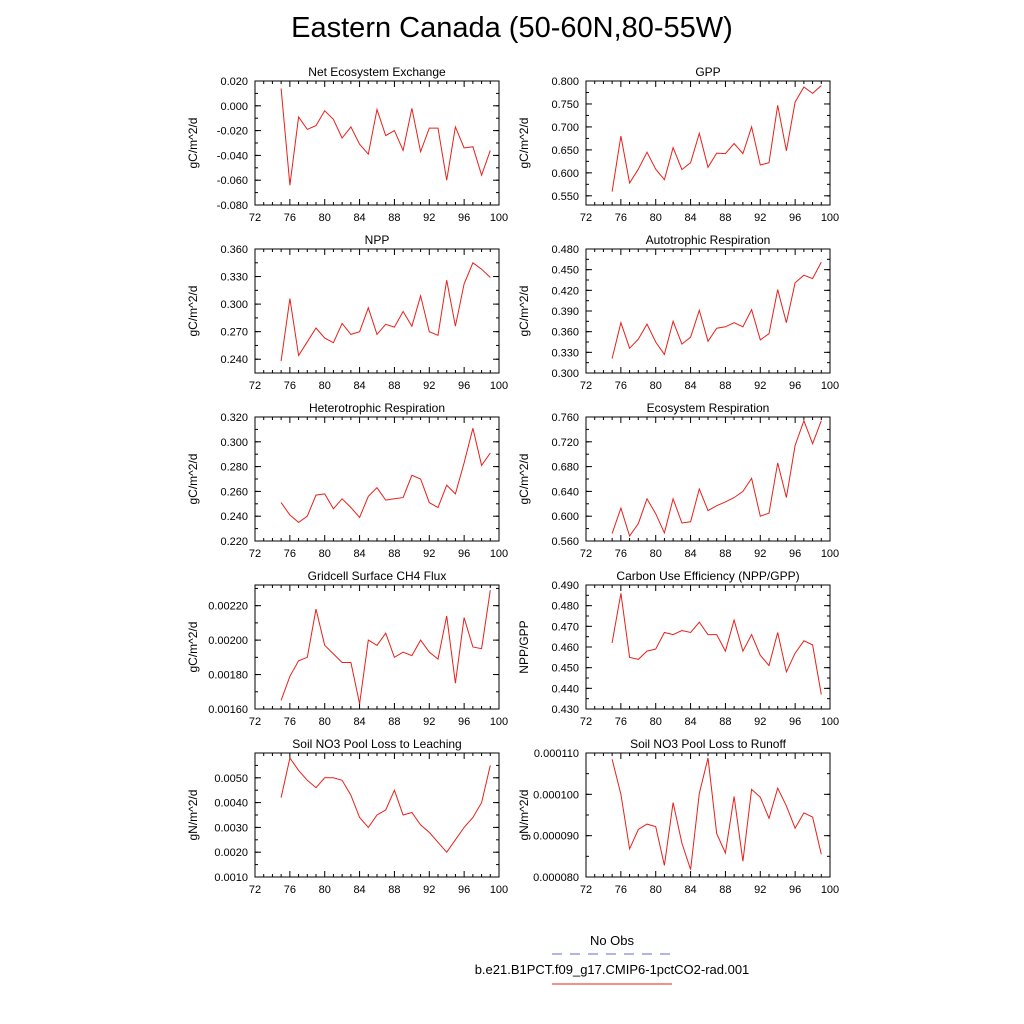  I want to click on y-tick-label: 0.240, so click(234, 517).